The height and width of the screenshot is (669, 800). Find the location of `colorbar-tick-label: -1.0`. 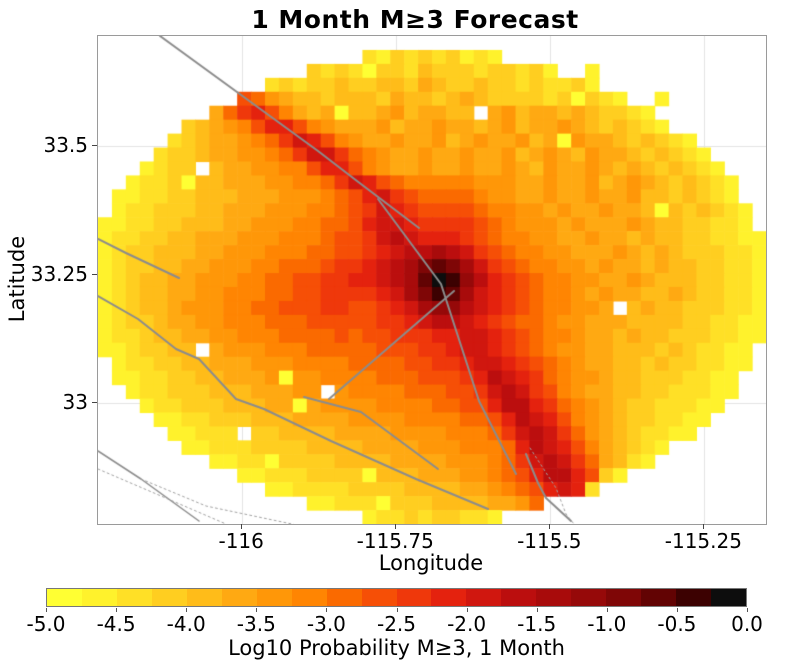

colorbar-tick-label: -1.0 is located at coordinates (607, 624).